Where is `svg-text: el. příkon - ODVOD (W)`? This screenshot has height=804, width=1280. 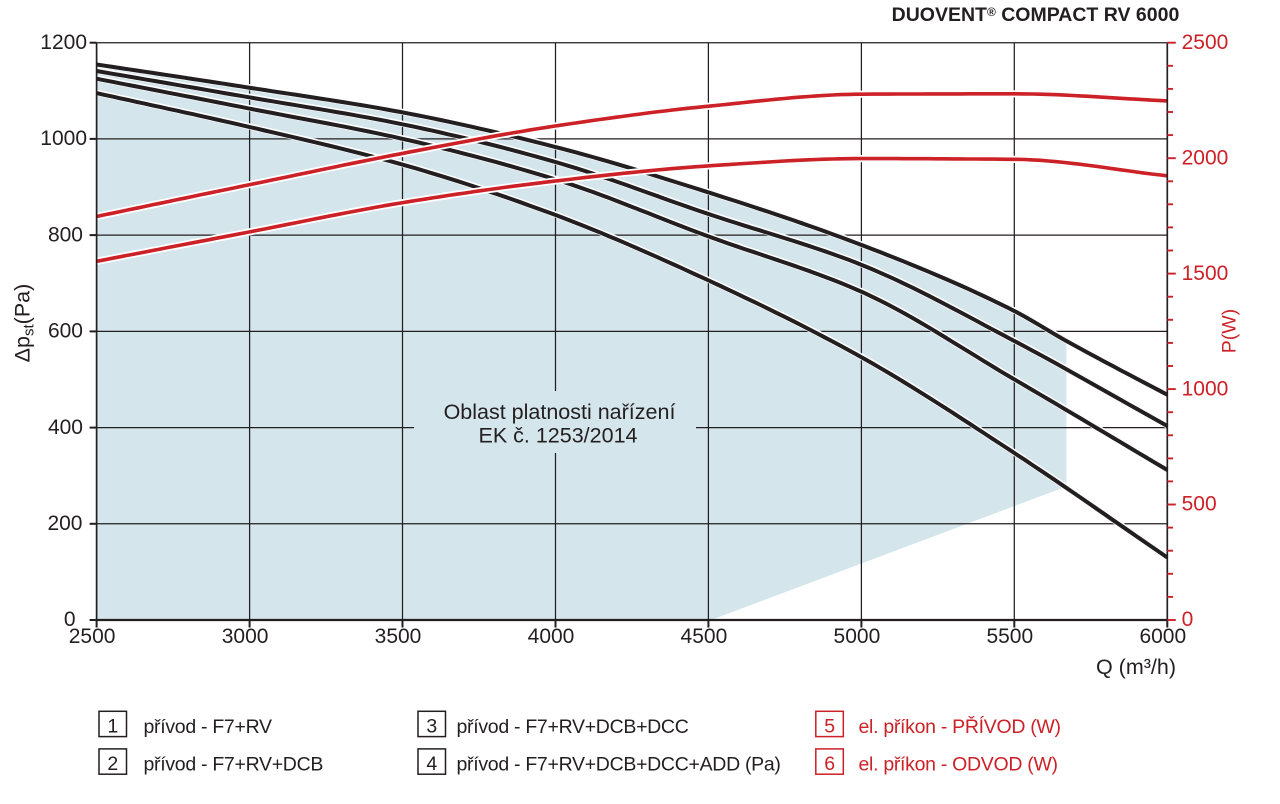
svg-text: el. příkon - ODVOD (W) is located at coordinates (958, 765).